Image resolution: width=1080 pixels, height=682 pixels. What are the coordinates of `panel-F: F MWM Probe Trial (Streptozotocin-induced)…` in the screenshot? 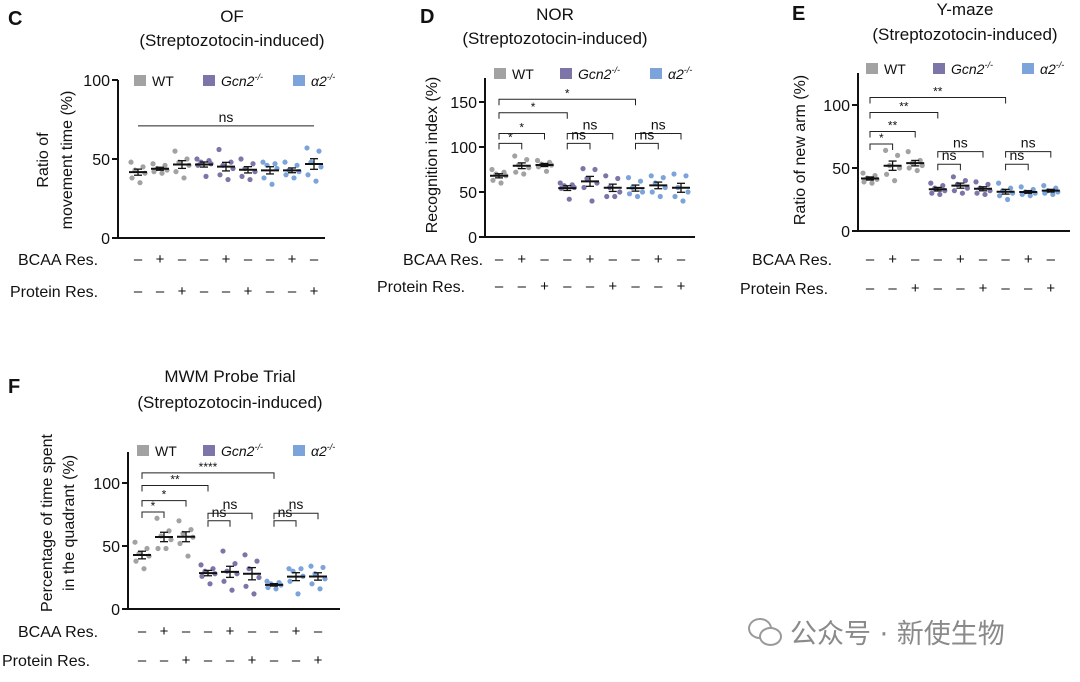 It's located at (171, 518).